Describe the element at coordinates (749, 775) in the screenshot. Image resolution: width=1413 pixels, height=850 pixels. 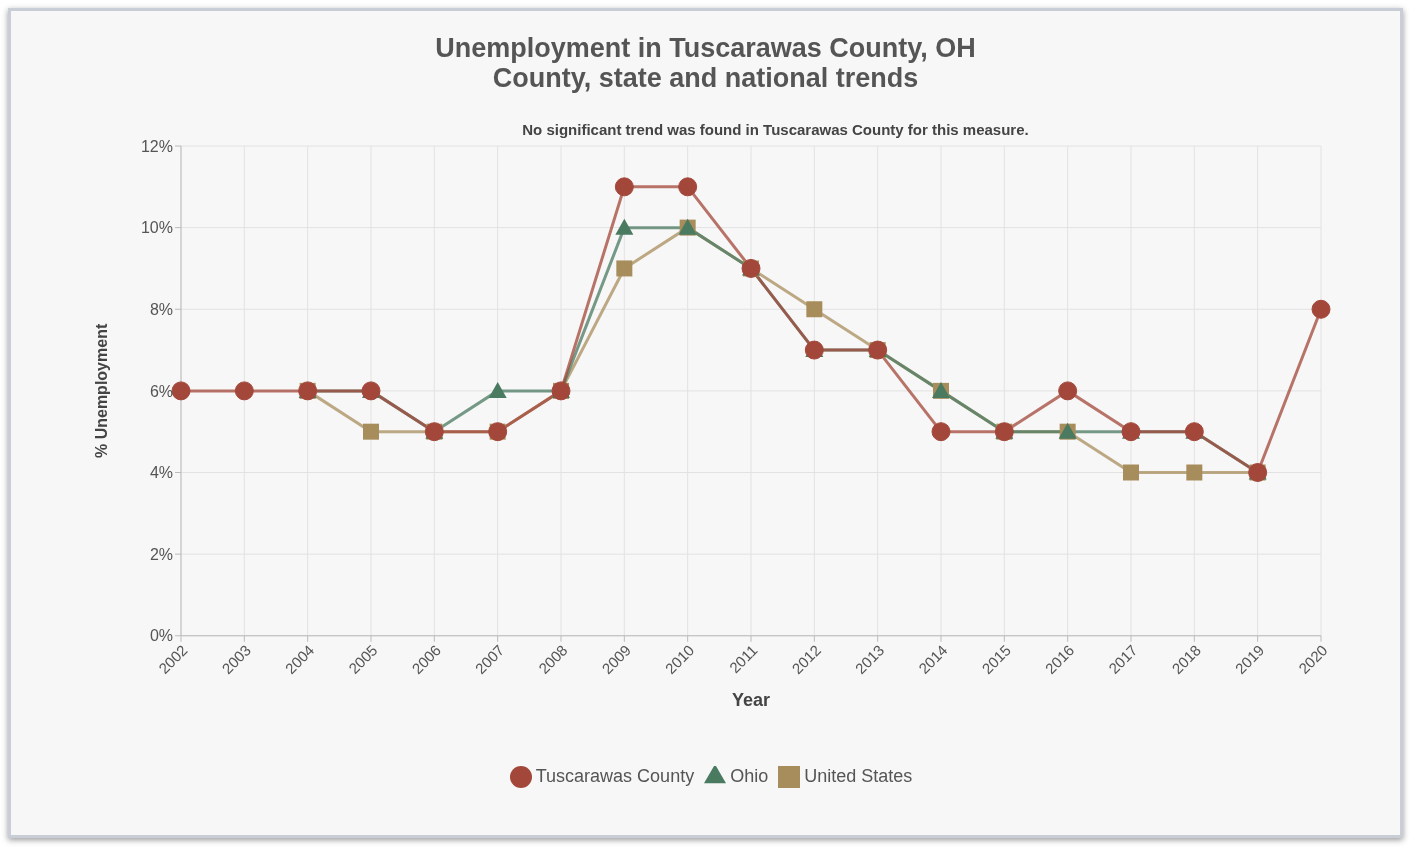
I see `legend-label: Ohio` at that location.